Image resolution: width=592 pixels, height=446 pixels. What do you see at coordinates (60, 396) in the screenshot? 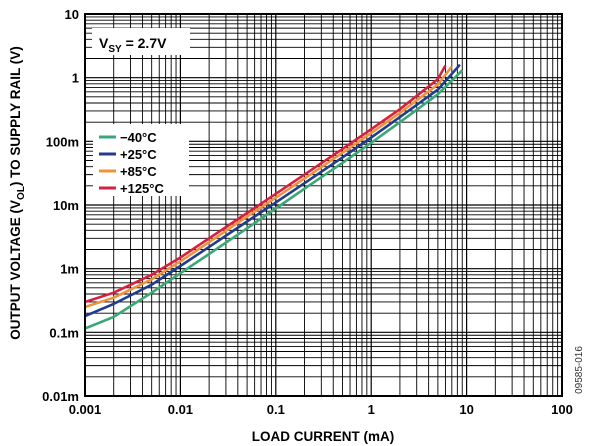
I see `y-tick-label: 0.01m` at bounding box center [60, 396].